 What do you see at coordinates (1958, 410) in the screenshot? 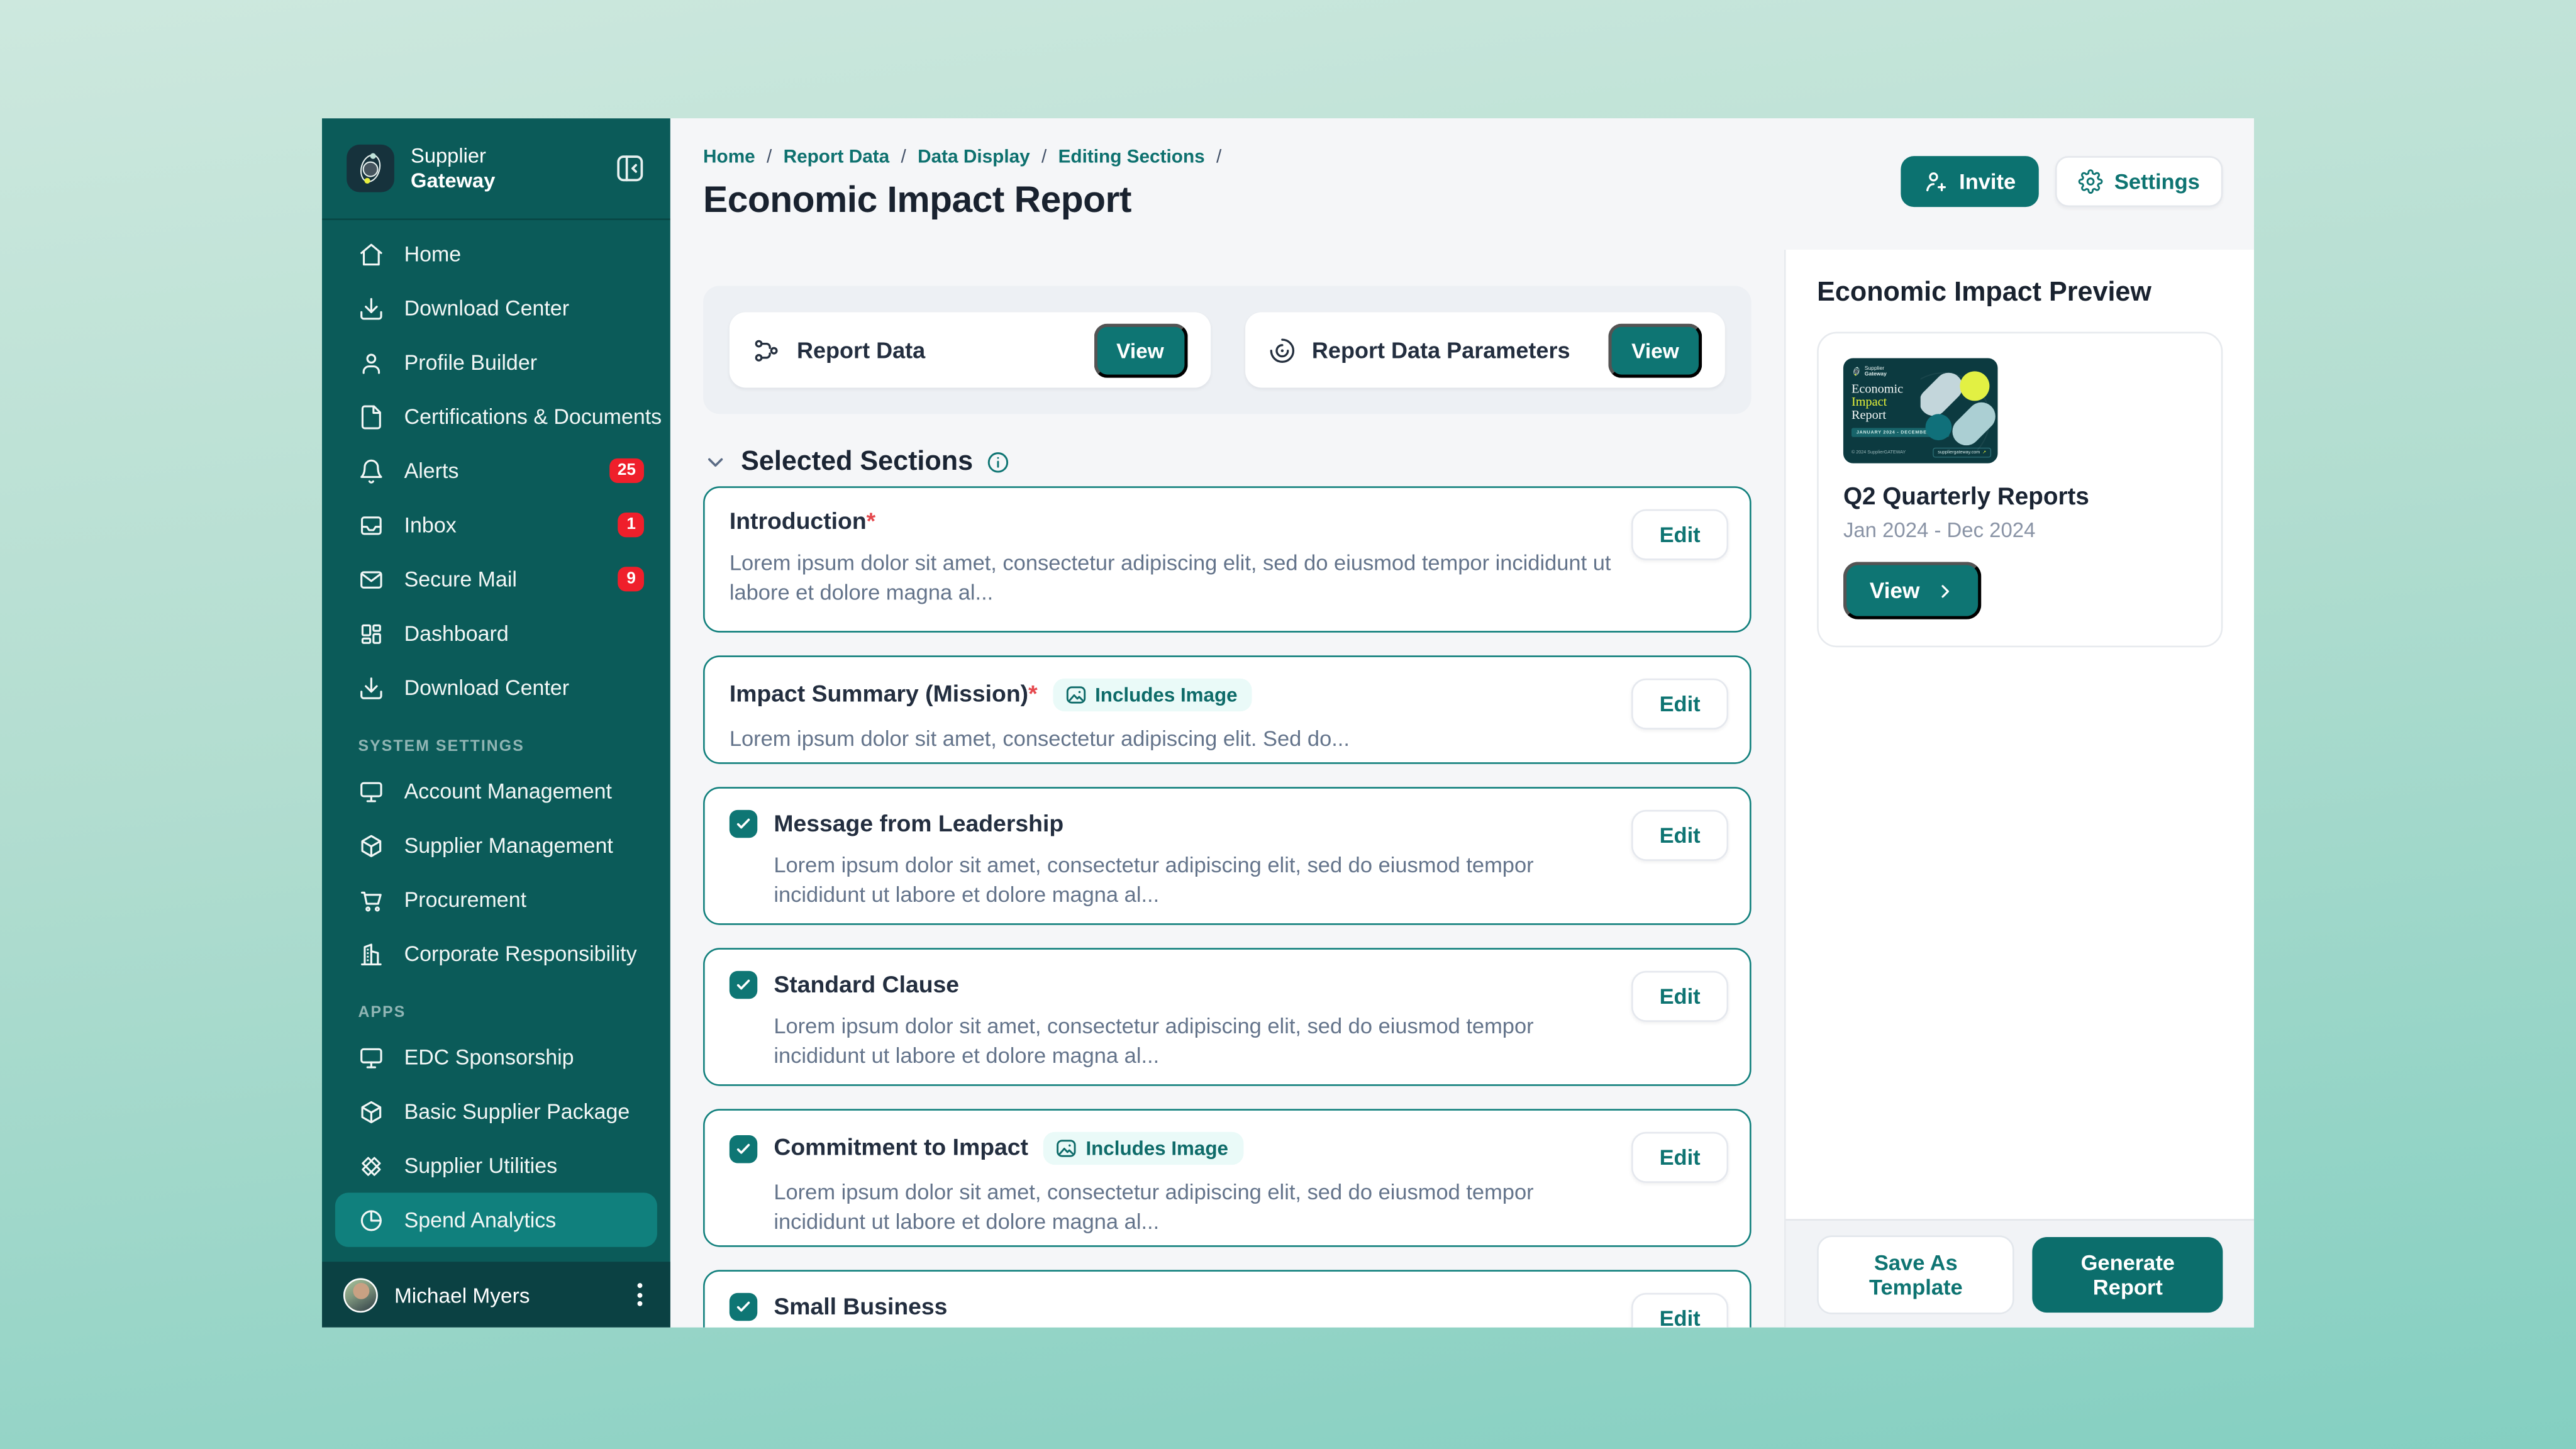
I see `thumbnail-artwork` at bounding box center [1958, 410].